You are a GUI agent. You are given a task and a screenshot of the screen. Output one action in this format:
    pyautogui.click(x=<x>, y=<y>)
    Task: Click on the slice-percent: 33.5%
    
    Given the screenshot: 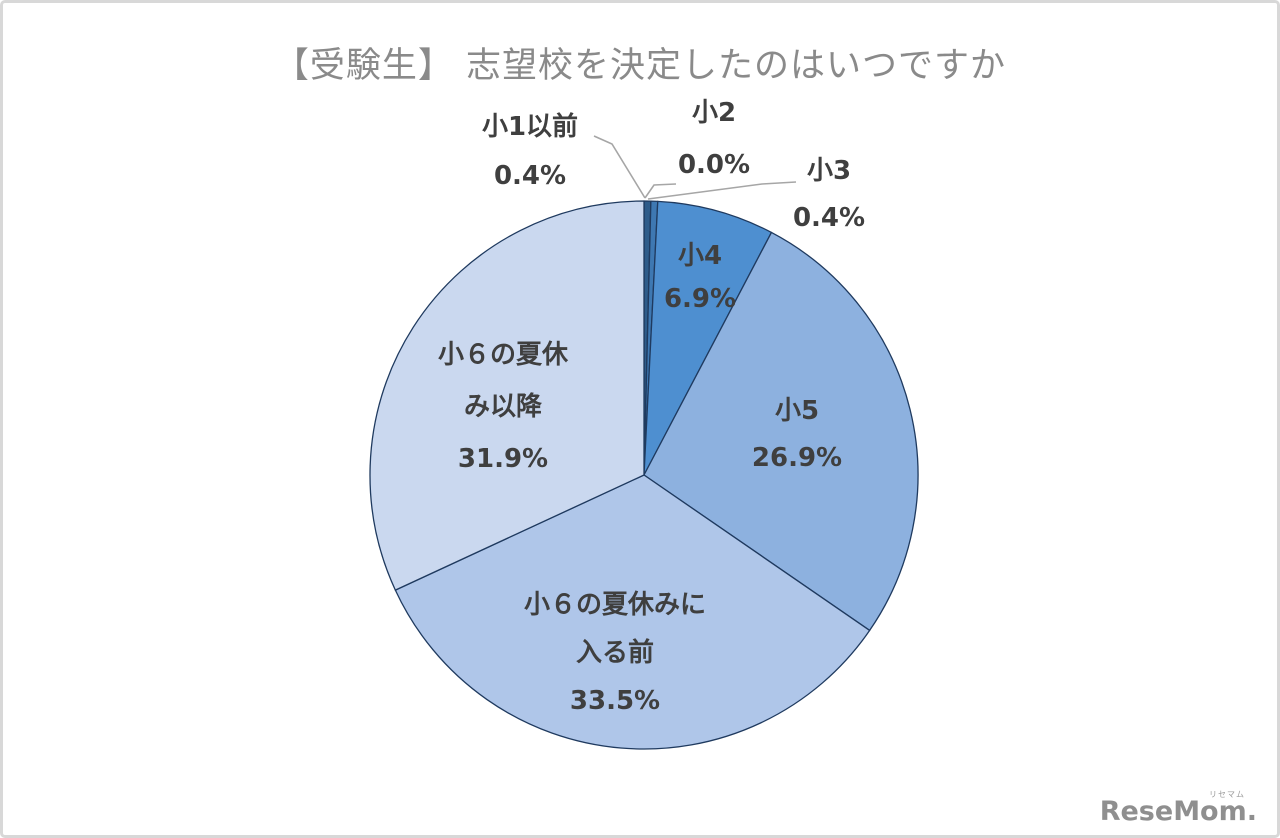 What is the action you would take?
    pyautogui.click(x=615, y=701)
    